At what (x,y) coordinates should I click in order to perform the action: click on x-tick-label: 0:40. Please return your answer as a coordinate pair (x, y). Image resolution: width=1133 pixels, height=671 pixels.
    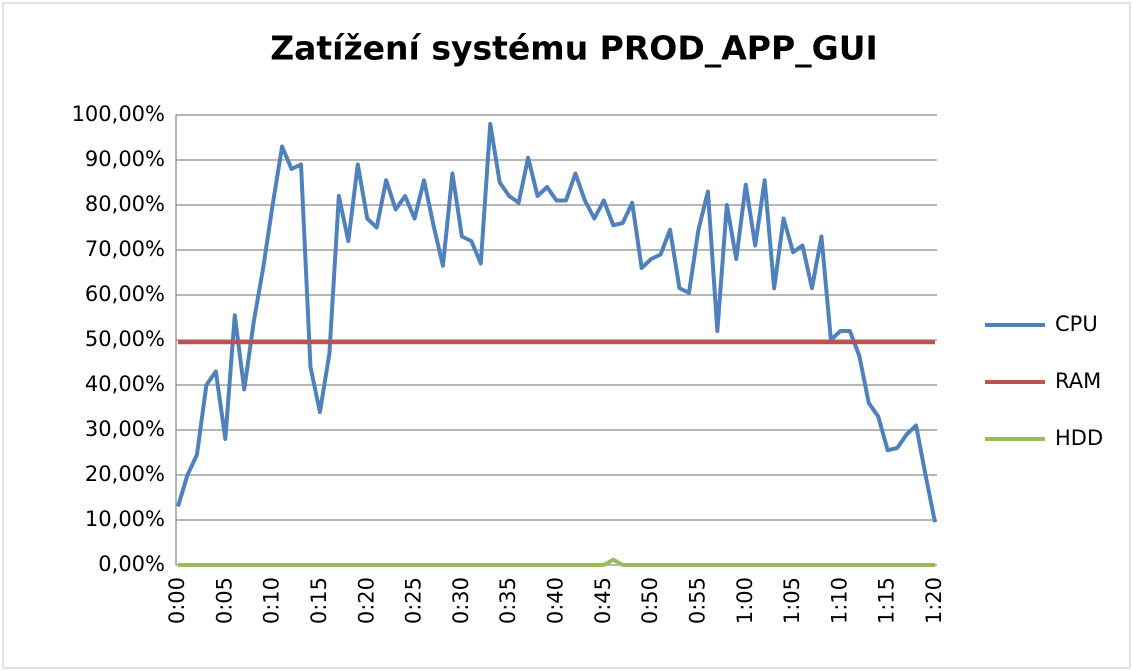
    Looking at the image, I should click on (556, 600).